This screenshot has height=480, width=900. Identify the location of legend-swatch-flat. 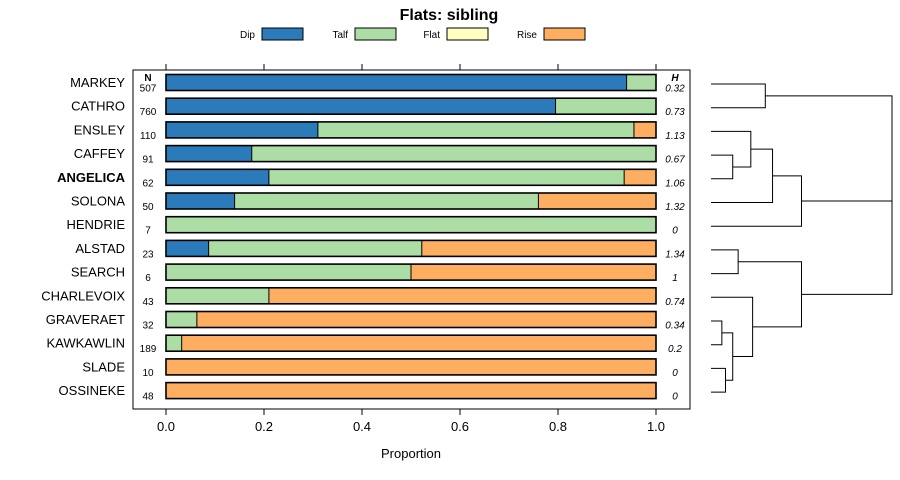
(467, 34).